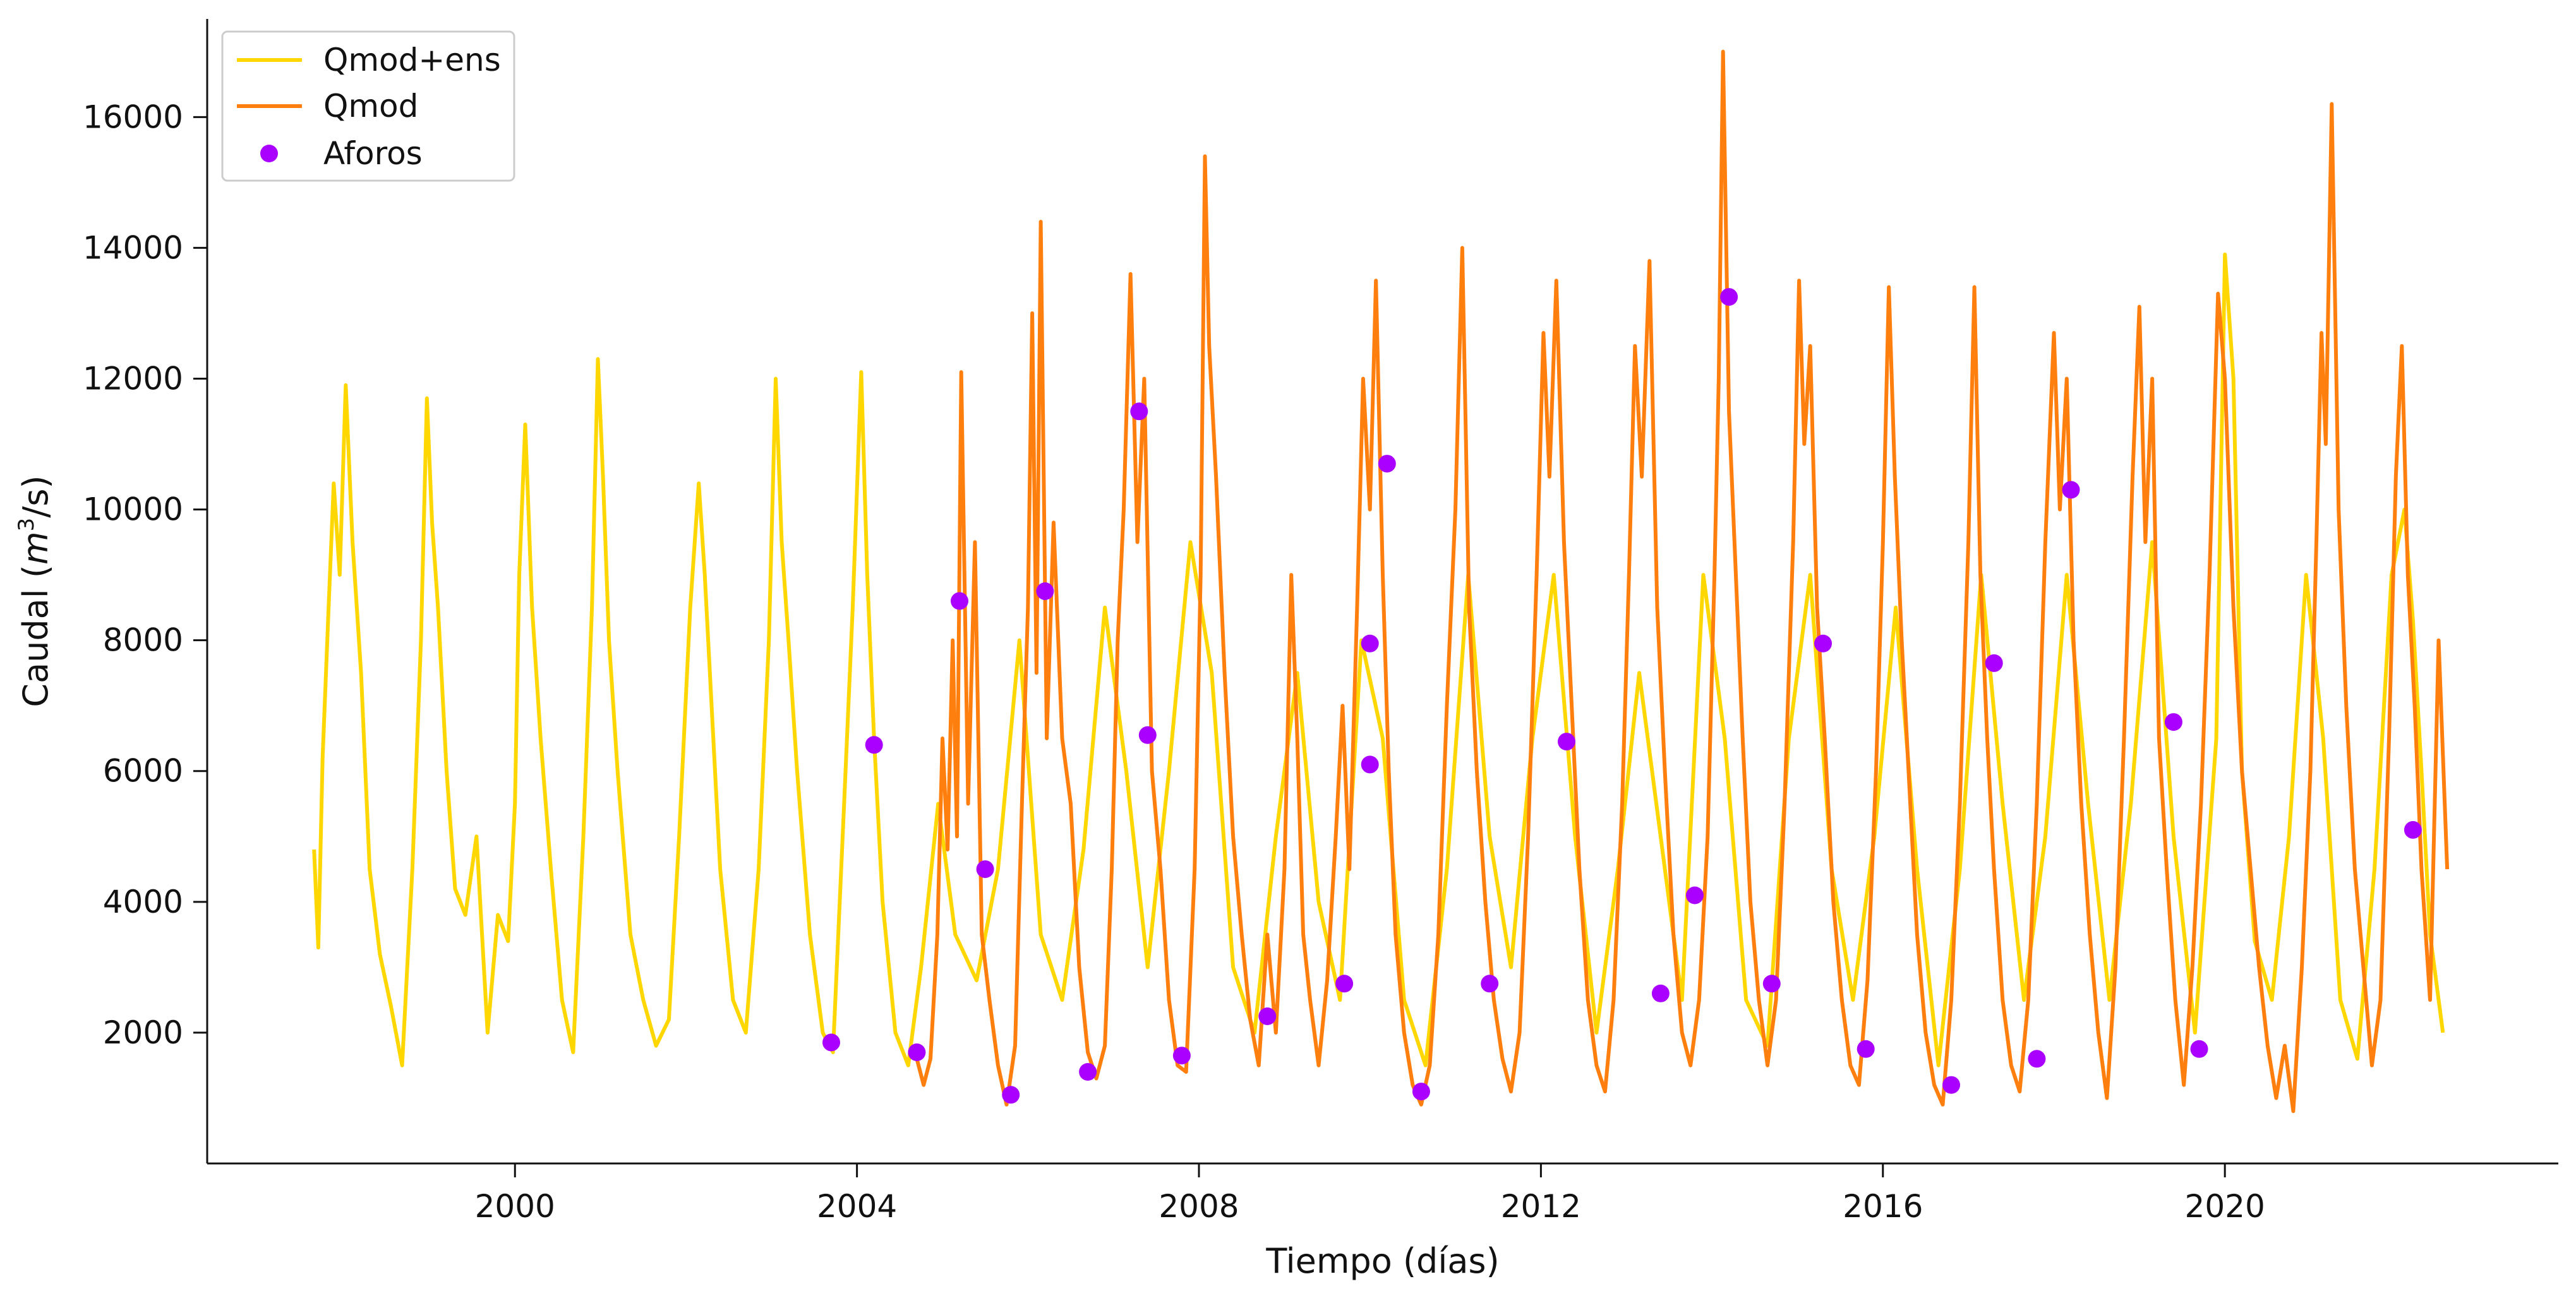 This screenshot has height=1298, width=2576. Describe the element at coordinates (145, 575) in the screenshot. I see `y-ticks: 2000 4000 6000 8000 10000 12000 14000 16000` at that location.